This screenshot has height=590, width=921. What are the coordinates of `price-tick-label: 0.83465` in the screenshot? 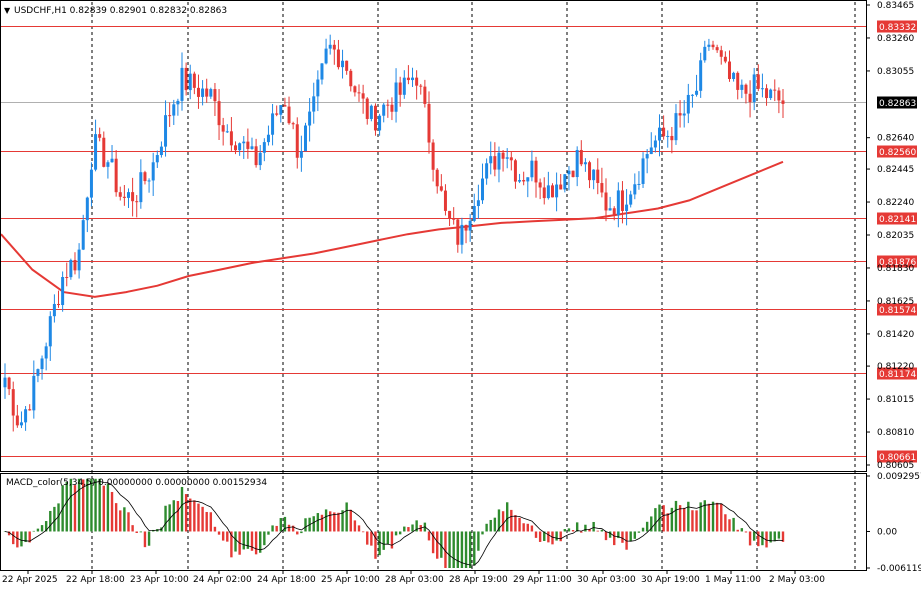 It's located at (895, 6).